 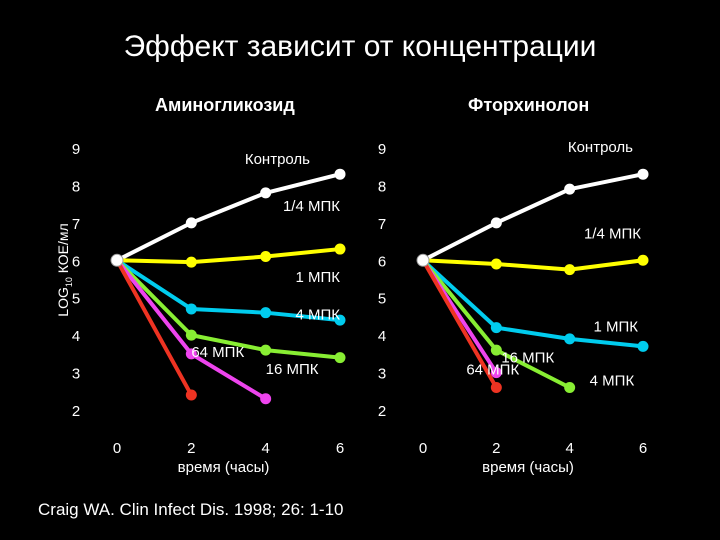 I want to click on y-axis-label: LOG10 КОЕ/мл, so click(x=64, y=269).